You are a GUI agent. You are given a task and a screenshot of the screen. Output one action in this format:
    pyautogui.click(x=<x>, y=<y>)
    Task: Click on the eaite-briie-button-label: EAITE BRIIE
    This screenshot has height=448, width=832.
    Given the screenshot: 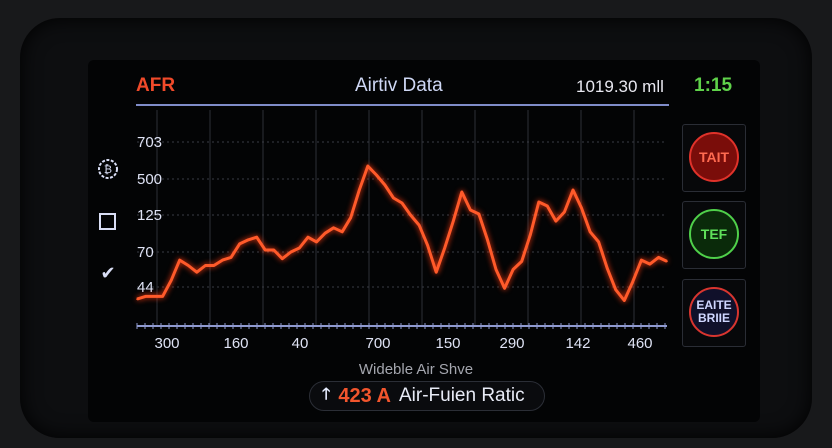 What is the action you would take?
    pyautogui.click(x=714, y=312)
    